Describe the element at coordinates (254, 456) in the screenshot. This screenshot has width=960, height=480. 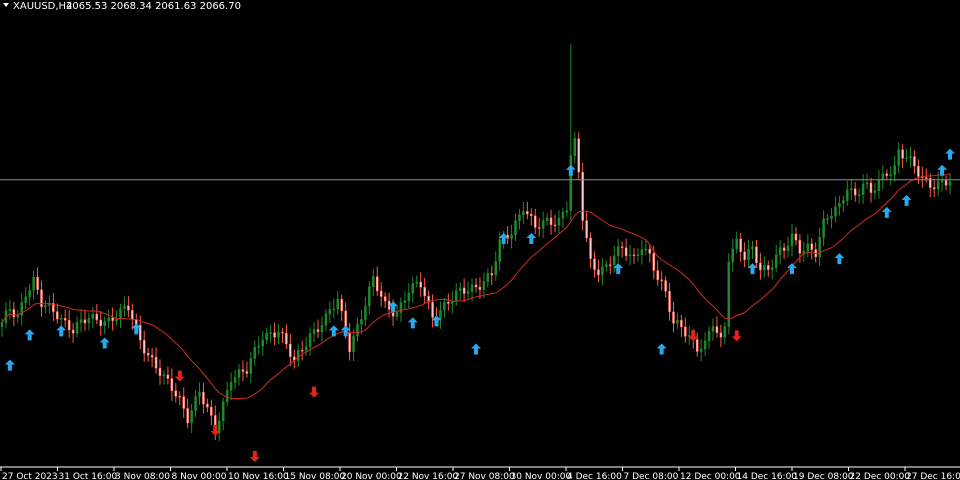
I see `arrow-down-icon` at that location.